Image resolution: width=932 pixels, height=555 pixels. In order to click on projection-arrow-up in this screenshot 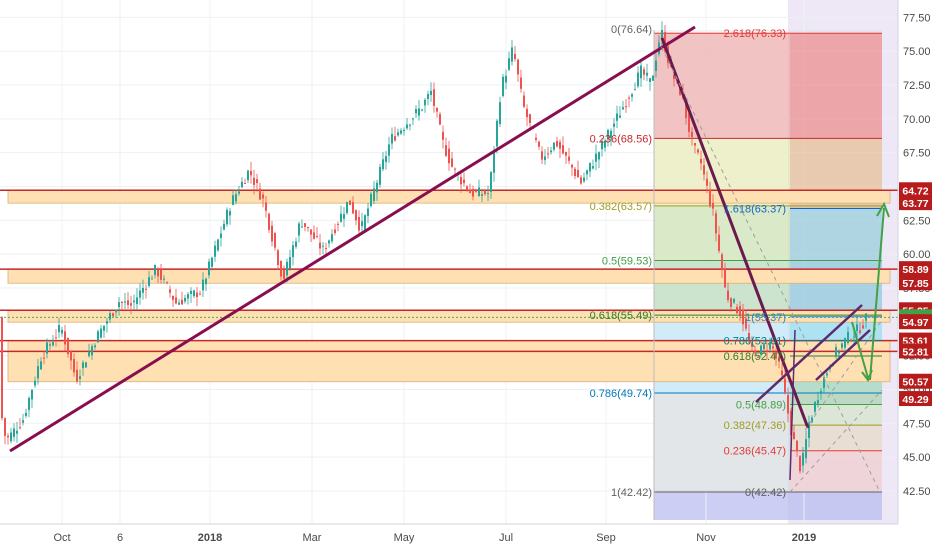, I will do `click(877, 294)`.